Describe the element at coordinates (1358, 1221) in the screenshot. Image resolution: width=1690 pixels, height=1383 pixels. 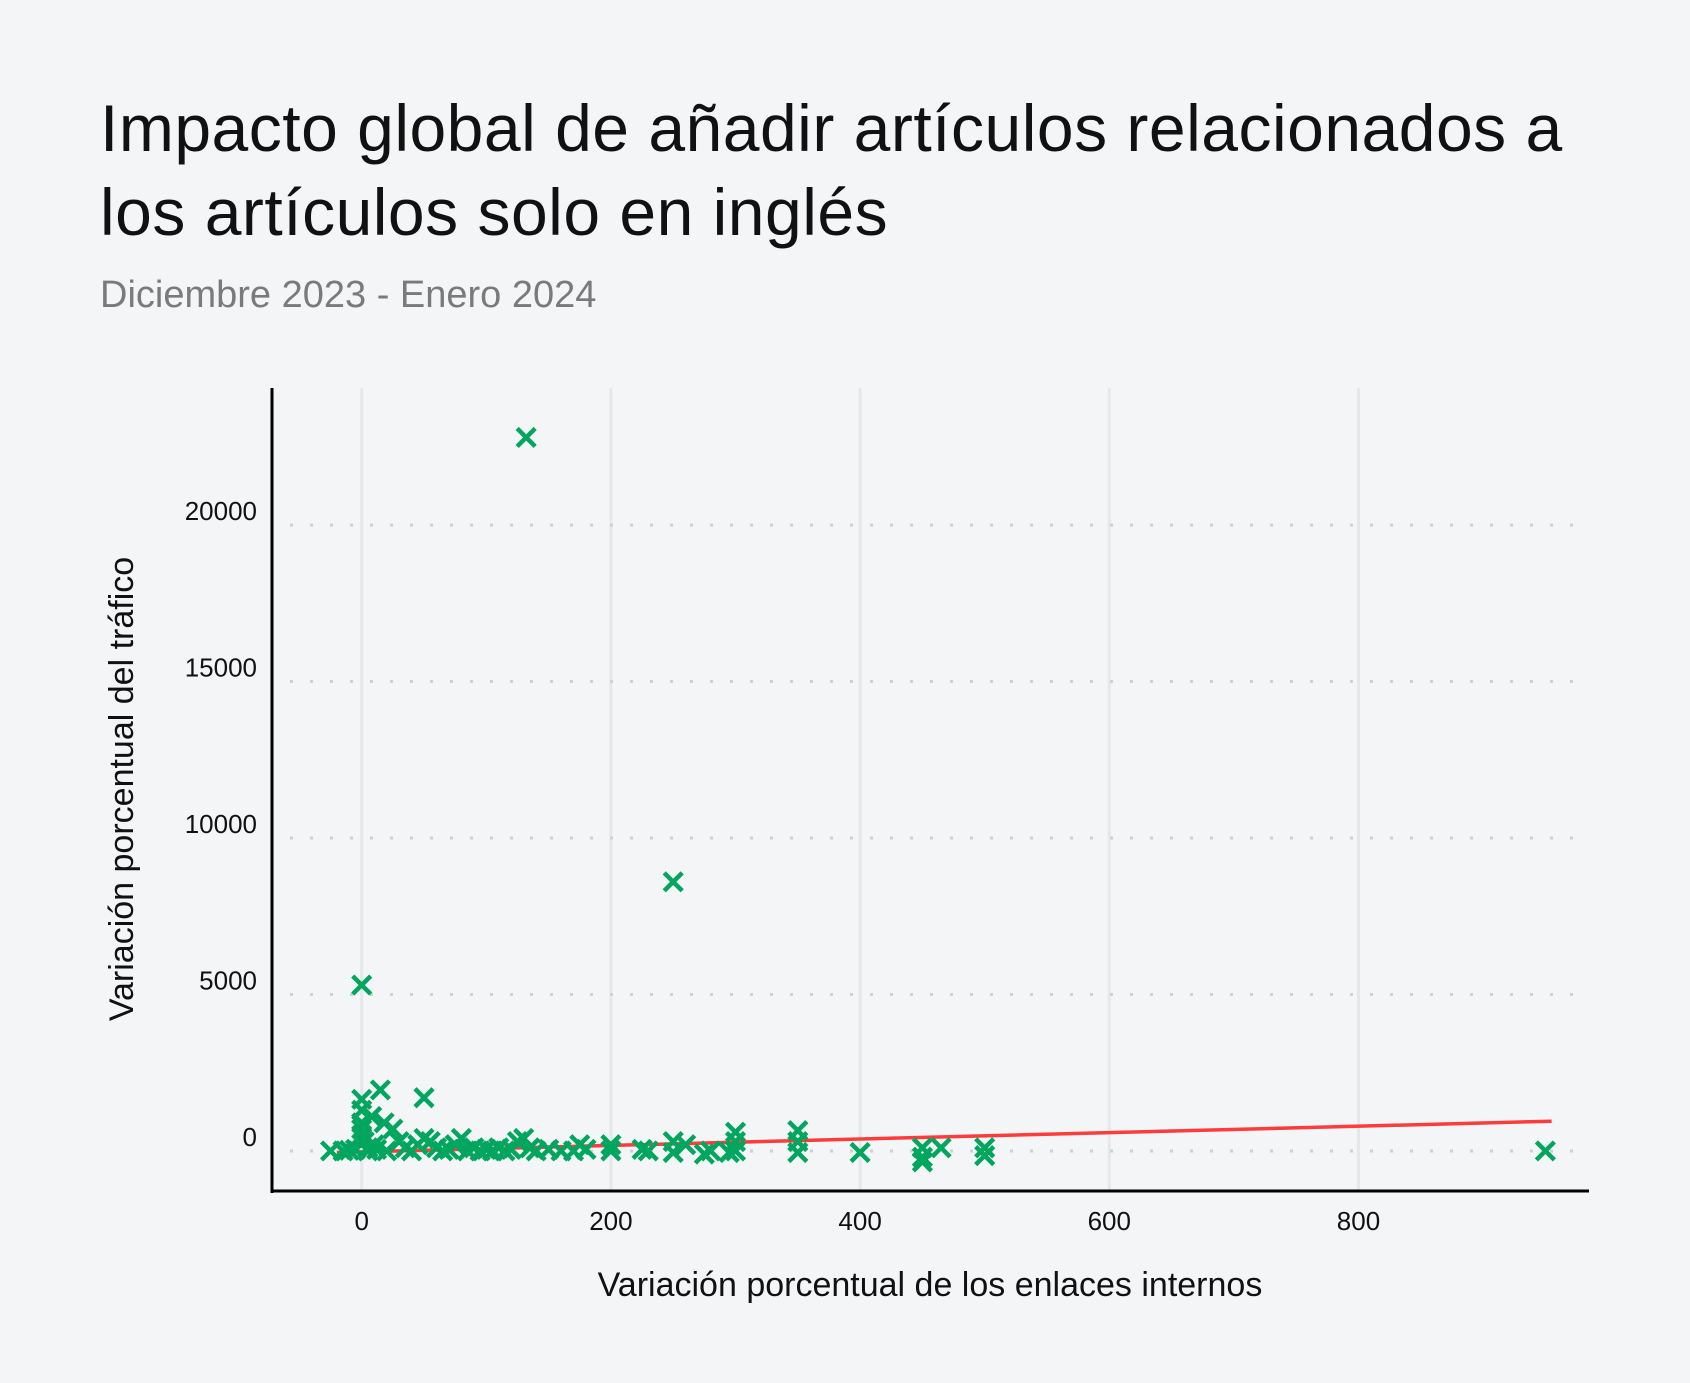
I see `x-tick-label: 800` at that location.